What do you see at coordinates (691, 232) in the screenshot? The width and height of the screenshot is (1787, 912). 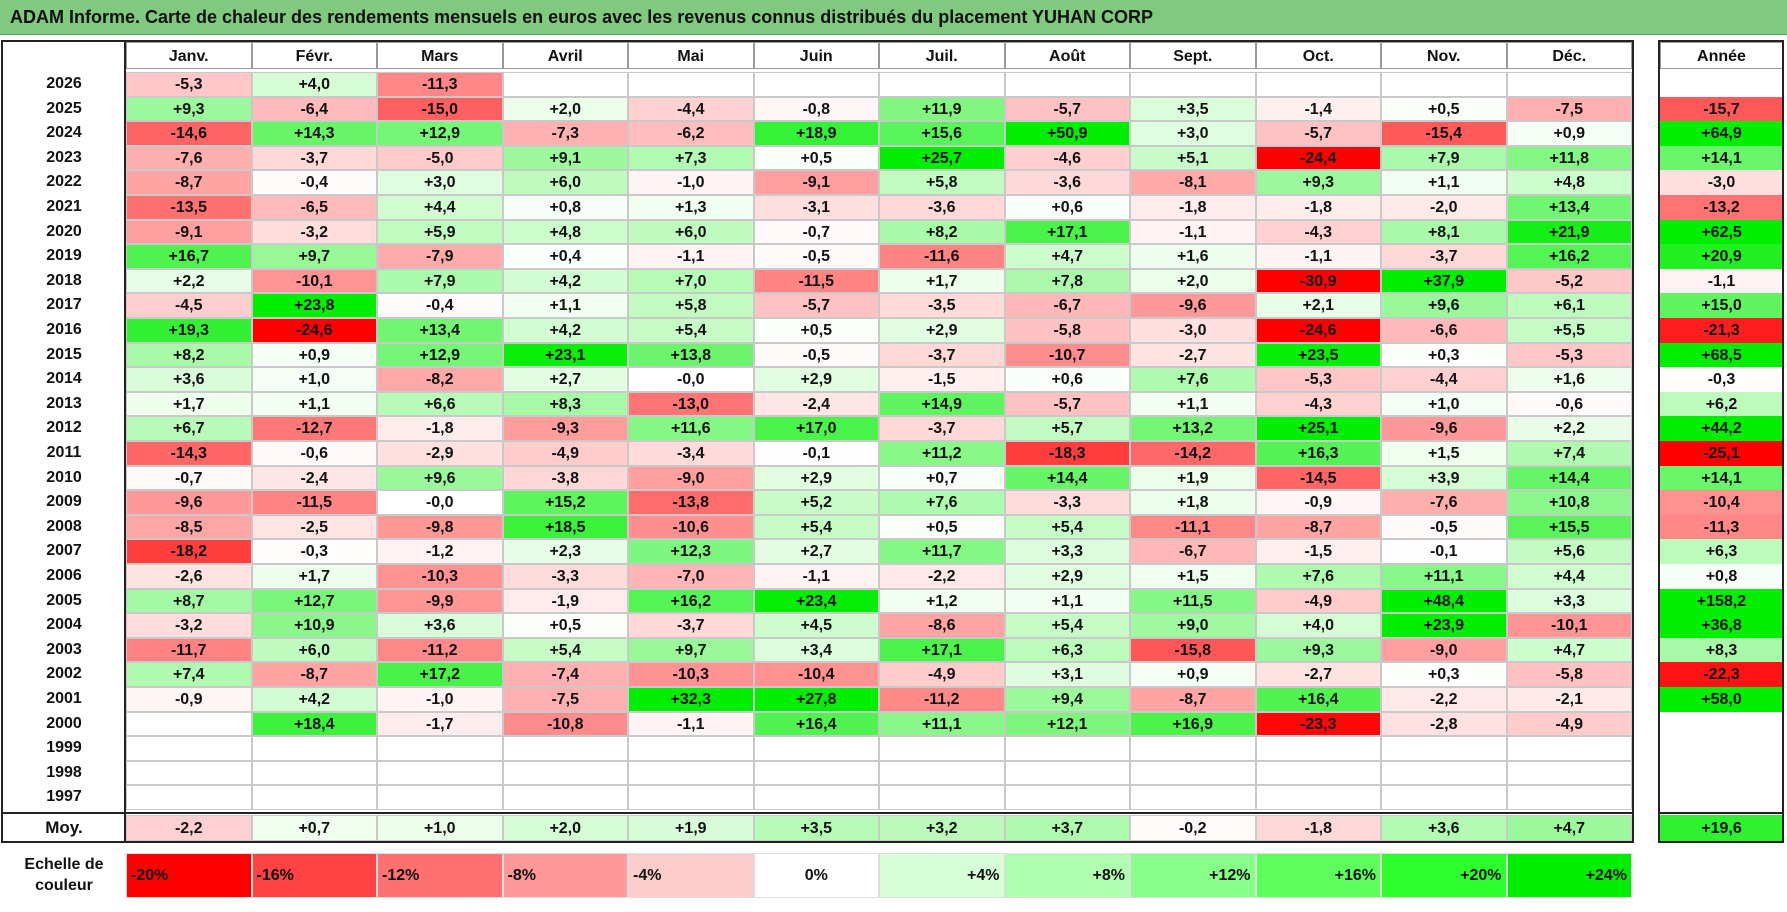 I see `heatmap-cell: +6,0` at bounding box center [691, 232].